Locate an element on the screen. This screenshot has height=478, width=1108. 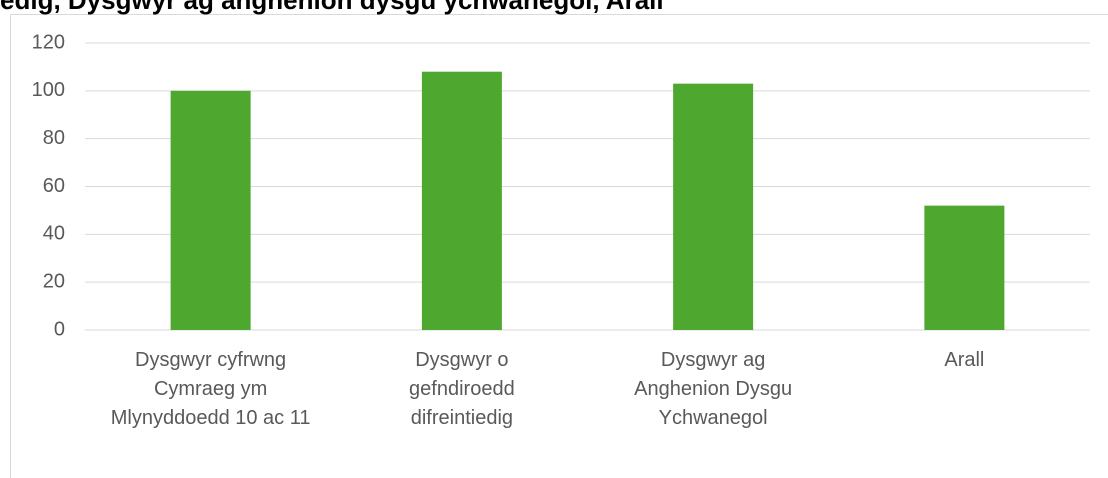
y-tick-label: 80 is located at coordinates (54, 138).